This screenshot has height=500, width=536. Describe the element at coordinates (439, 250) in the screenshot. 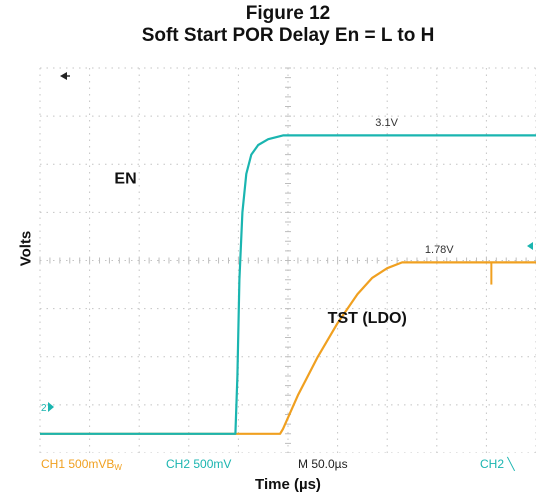

I see `annotation-1-78v: 1.78V` at that location.